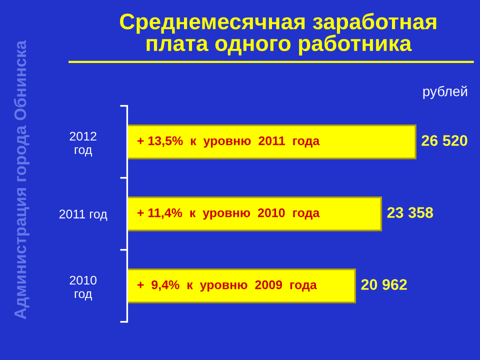 The width and height of the screenshot is (480, 360). What do you see at coordinates (83, 215) in the screenshot?
I see `y-tick-label: 2011 год` at bounding box center [83, 215].